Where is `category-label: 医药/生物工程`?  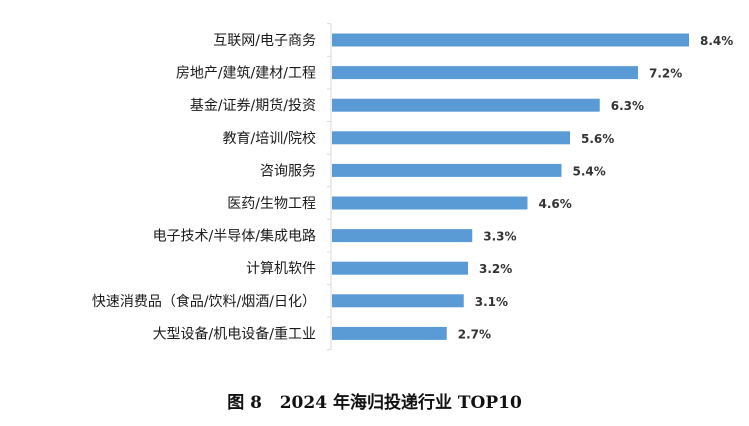
category-label: 医药/生物工程 is located at coordinates (271, 204).